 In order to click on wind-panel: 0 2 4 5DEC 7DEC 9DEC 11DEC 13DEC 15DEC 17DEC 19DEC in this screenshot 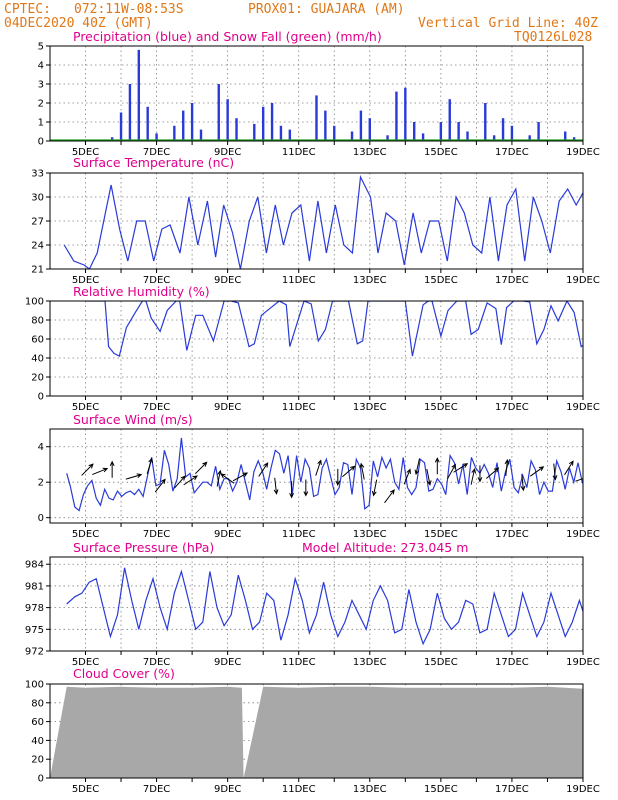, I will do `click(319, 484)`.